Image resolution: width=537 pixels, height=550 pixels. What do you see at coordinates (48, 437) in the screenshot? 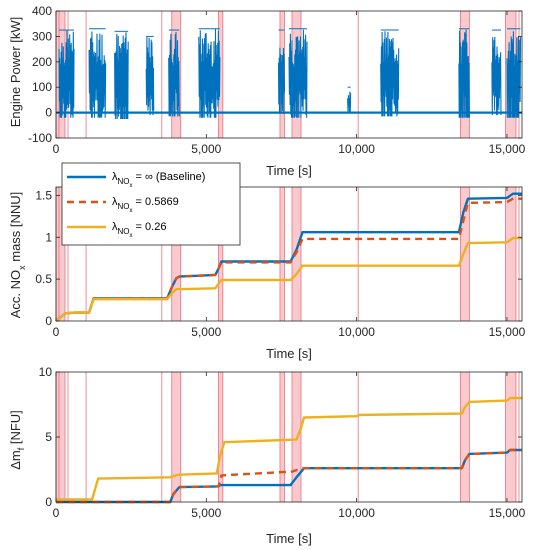
I see `fuel-ytick-label: 5` at bounding box center [48, 437].